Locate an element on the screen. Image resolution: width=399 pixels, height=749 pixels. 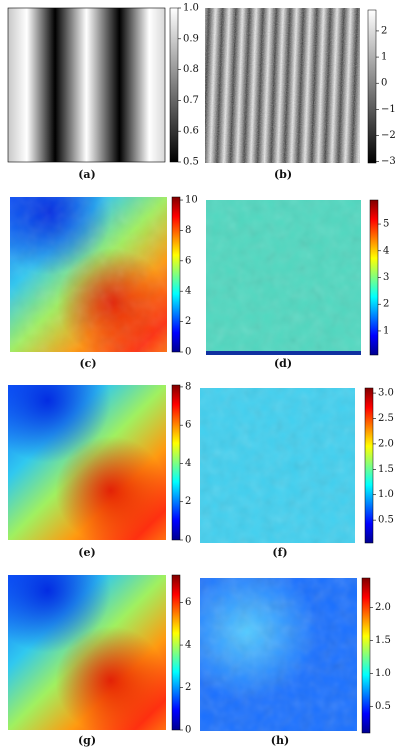
caption: (a) is located at coordinates (87, 174).